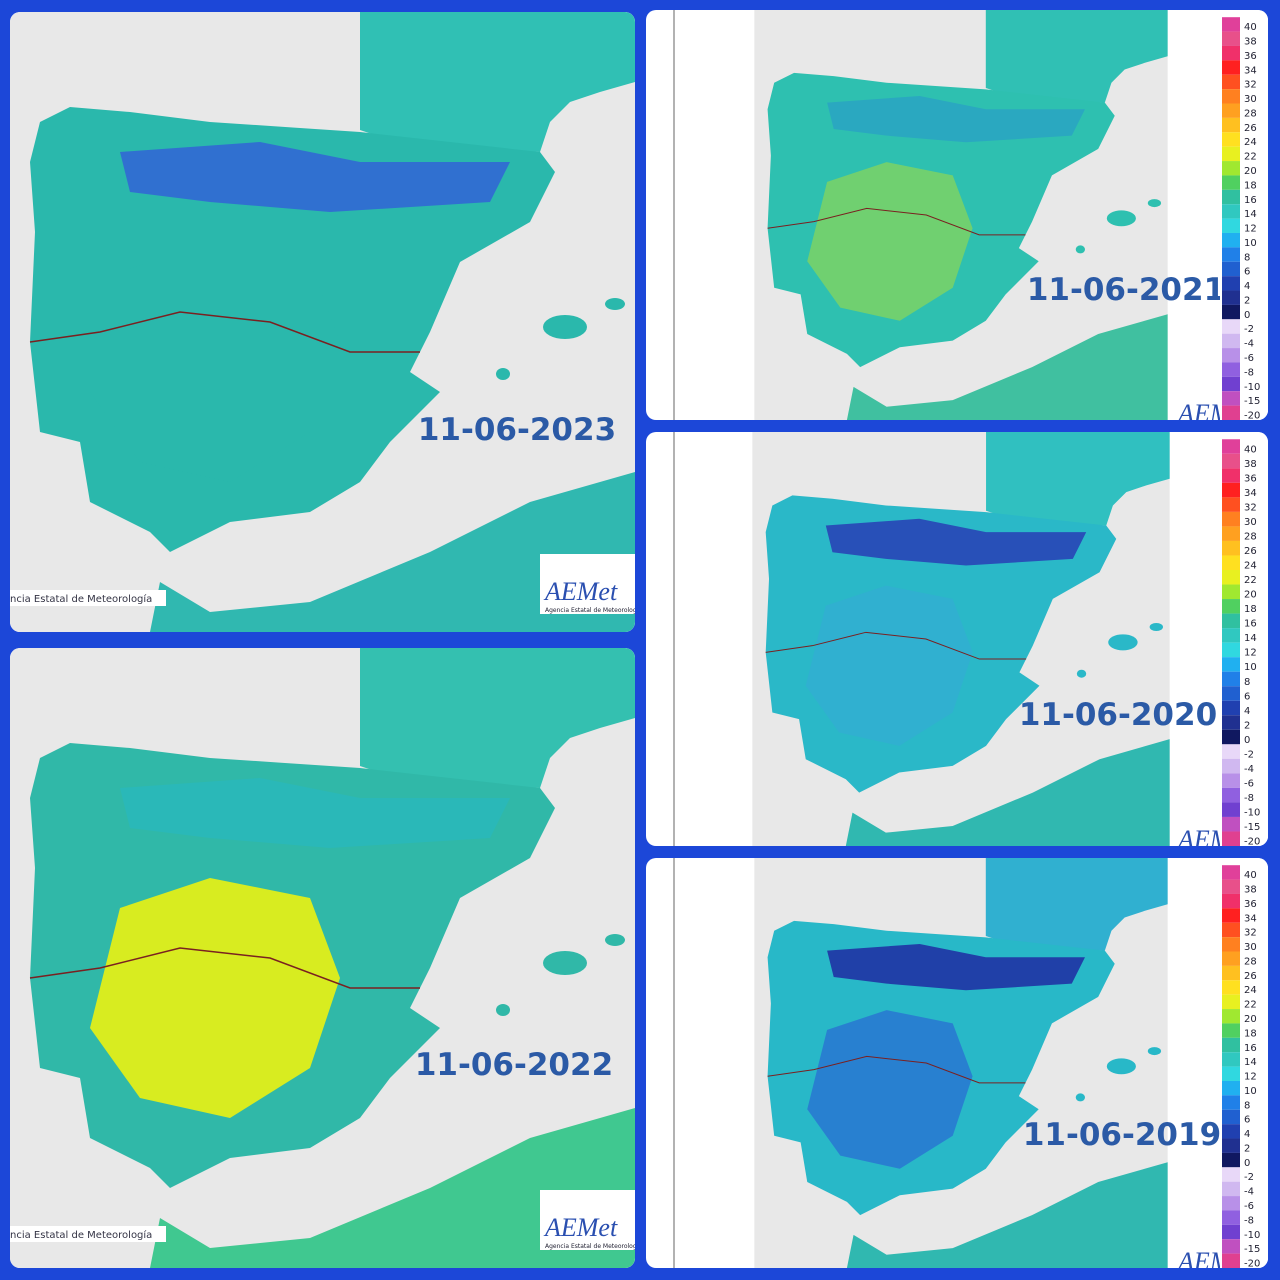 The image size is (1280, 1280). Describe the element at coordinates (1247, 725) in the screenshot. I see `scale-label: 2` at that location.